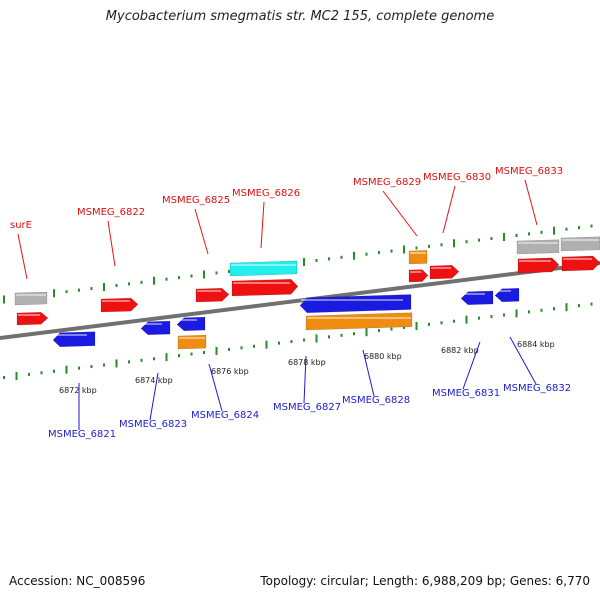 Image resolution: width=600 pixels, height=600 pixels. What do you see at coordinates (196, 200) in the screenshot?
I see `gene-label: MSMEG_6825` at bounding box center [196, 200].